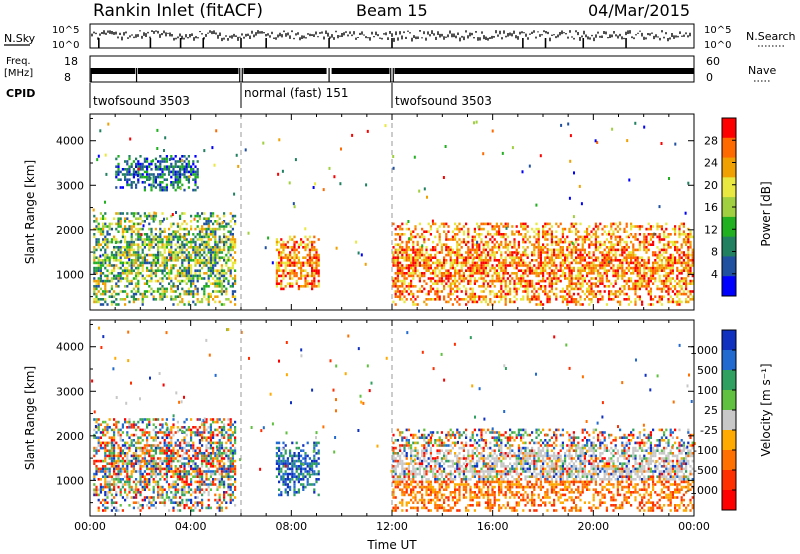  Describe the element at coordinates (18, 61) in the screenshot. I see `freq-label: Freq.` at that location.